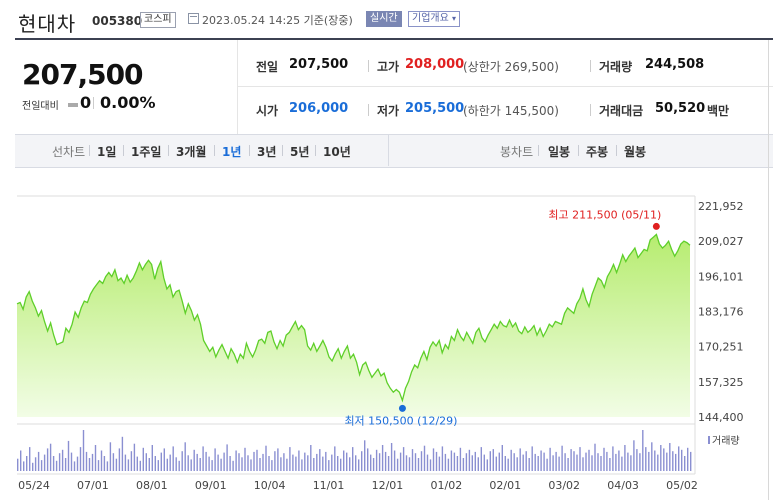 The height and width of the screenshot is (500, 773). I want to click on company-overview-button: 기업개요 ▾, so click(434, 19).